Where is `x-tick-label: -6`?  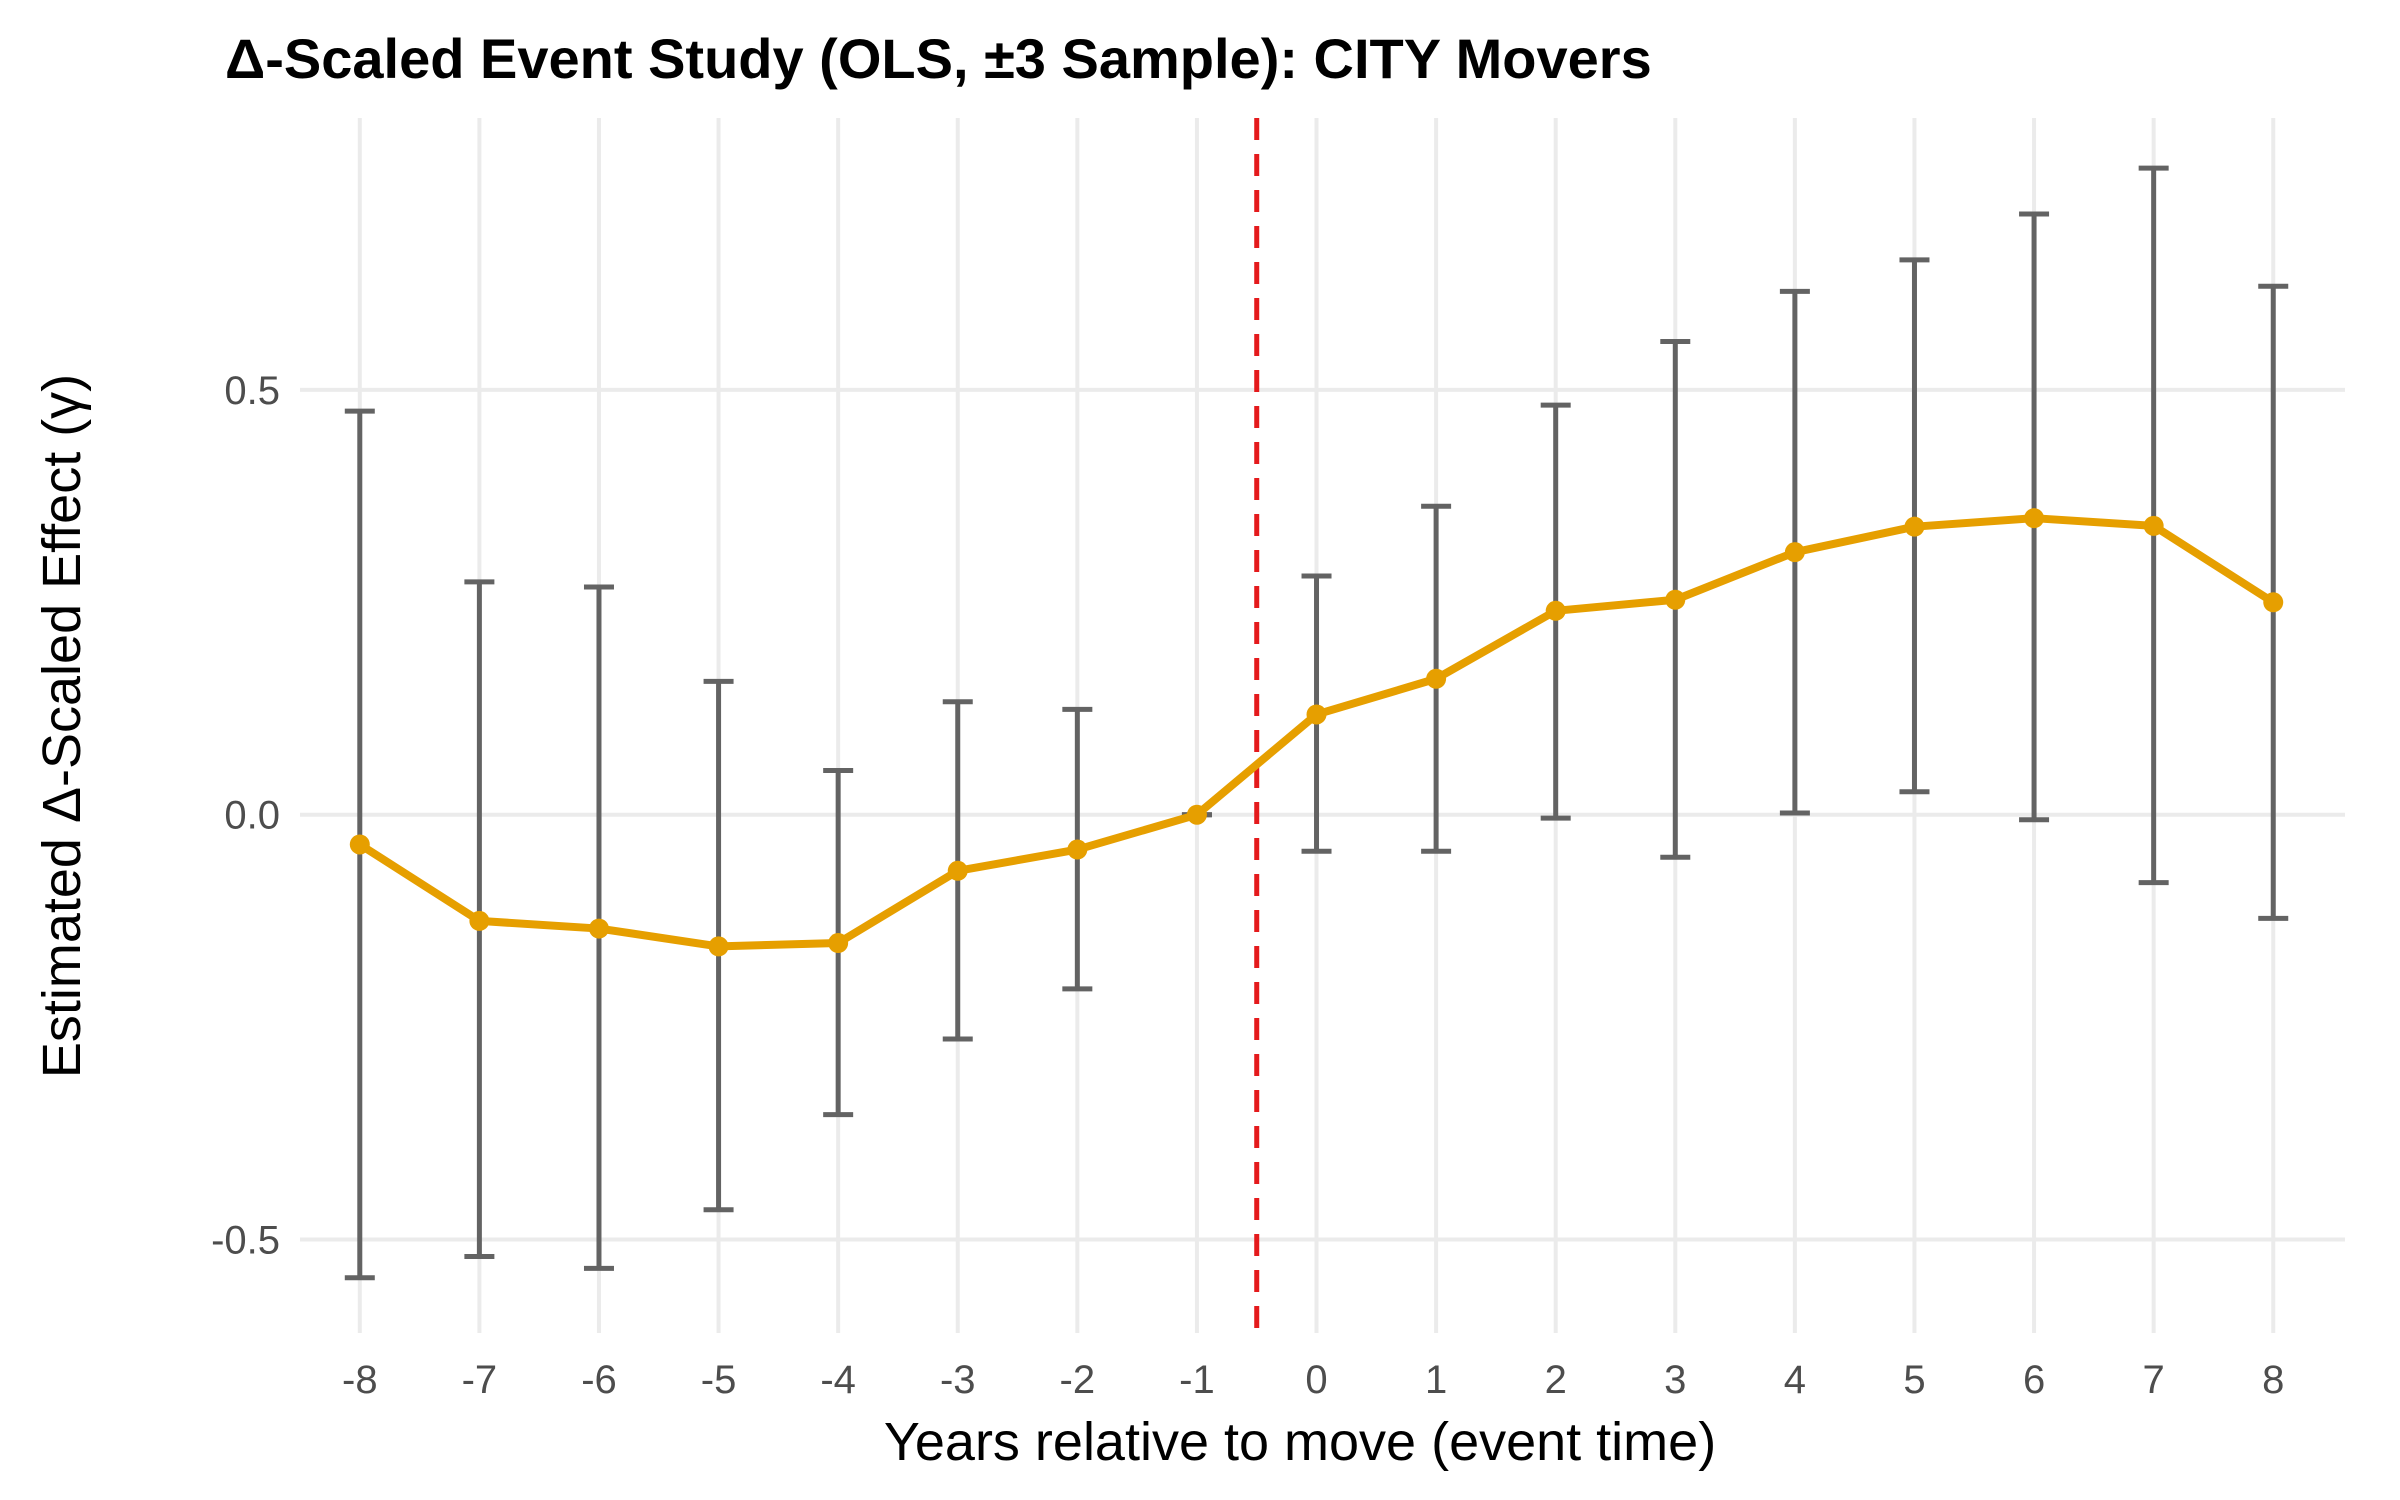
x-tick-label: -6 is located at coordinates (599, 1380).